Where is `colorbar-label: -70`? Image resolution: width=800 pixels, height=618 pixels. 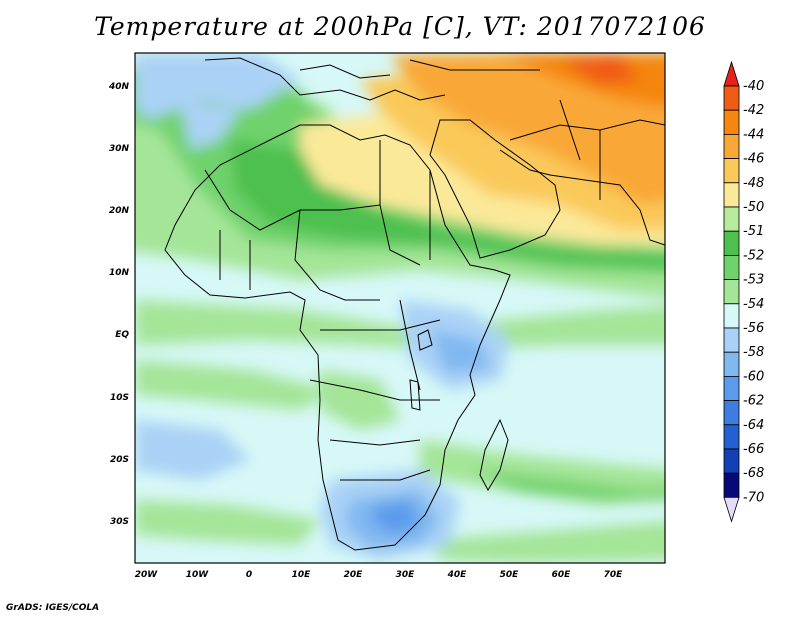 colorbar-label: -70 is located at coordinates (753, 497).